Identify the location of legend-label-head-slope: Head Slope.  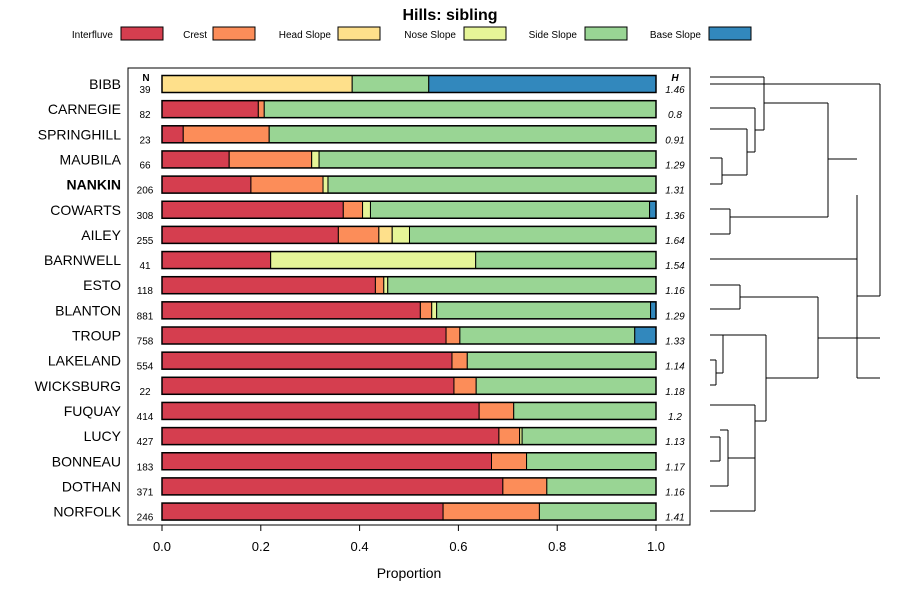
(305, 35).